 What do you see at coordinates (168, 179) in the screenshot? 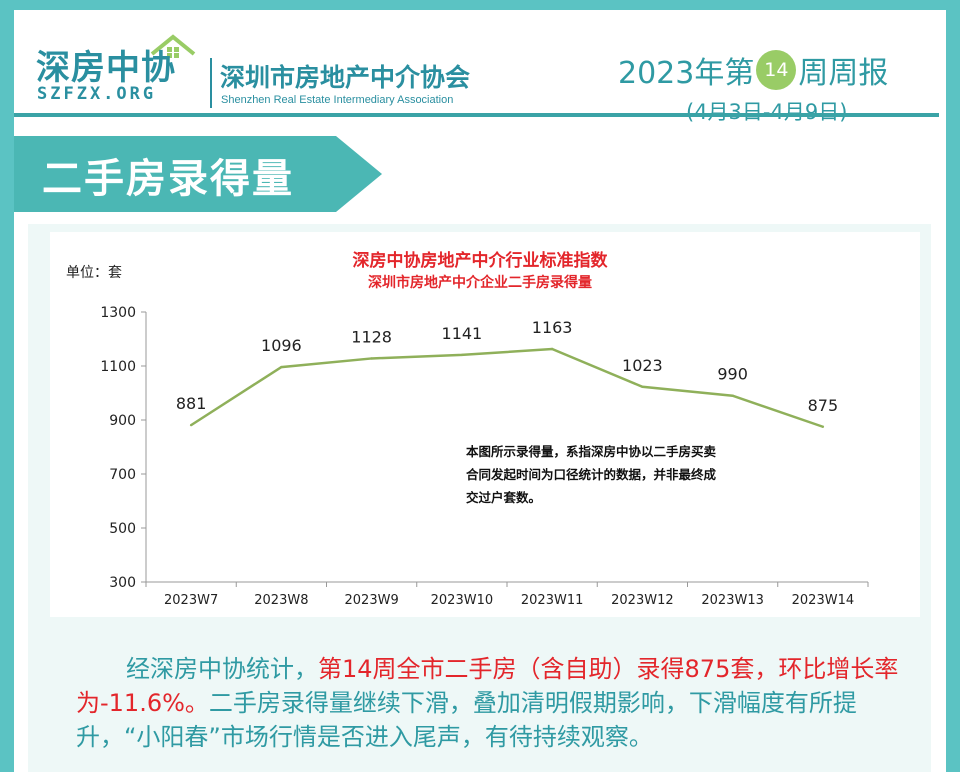
I see `section-title: 二手房录得量` at bounding box center [168, 179].